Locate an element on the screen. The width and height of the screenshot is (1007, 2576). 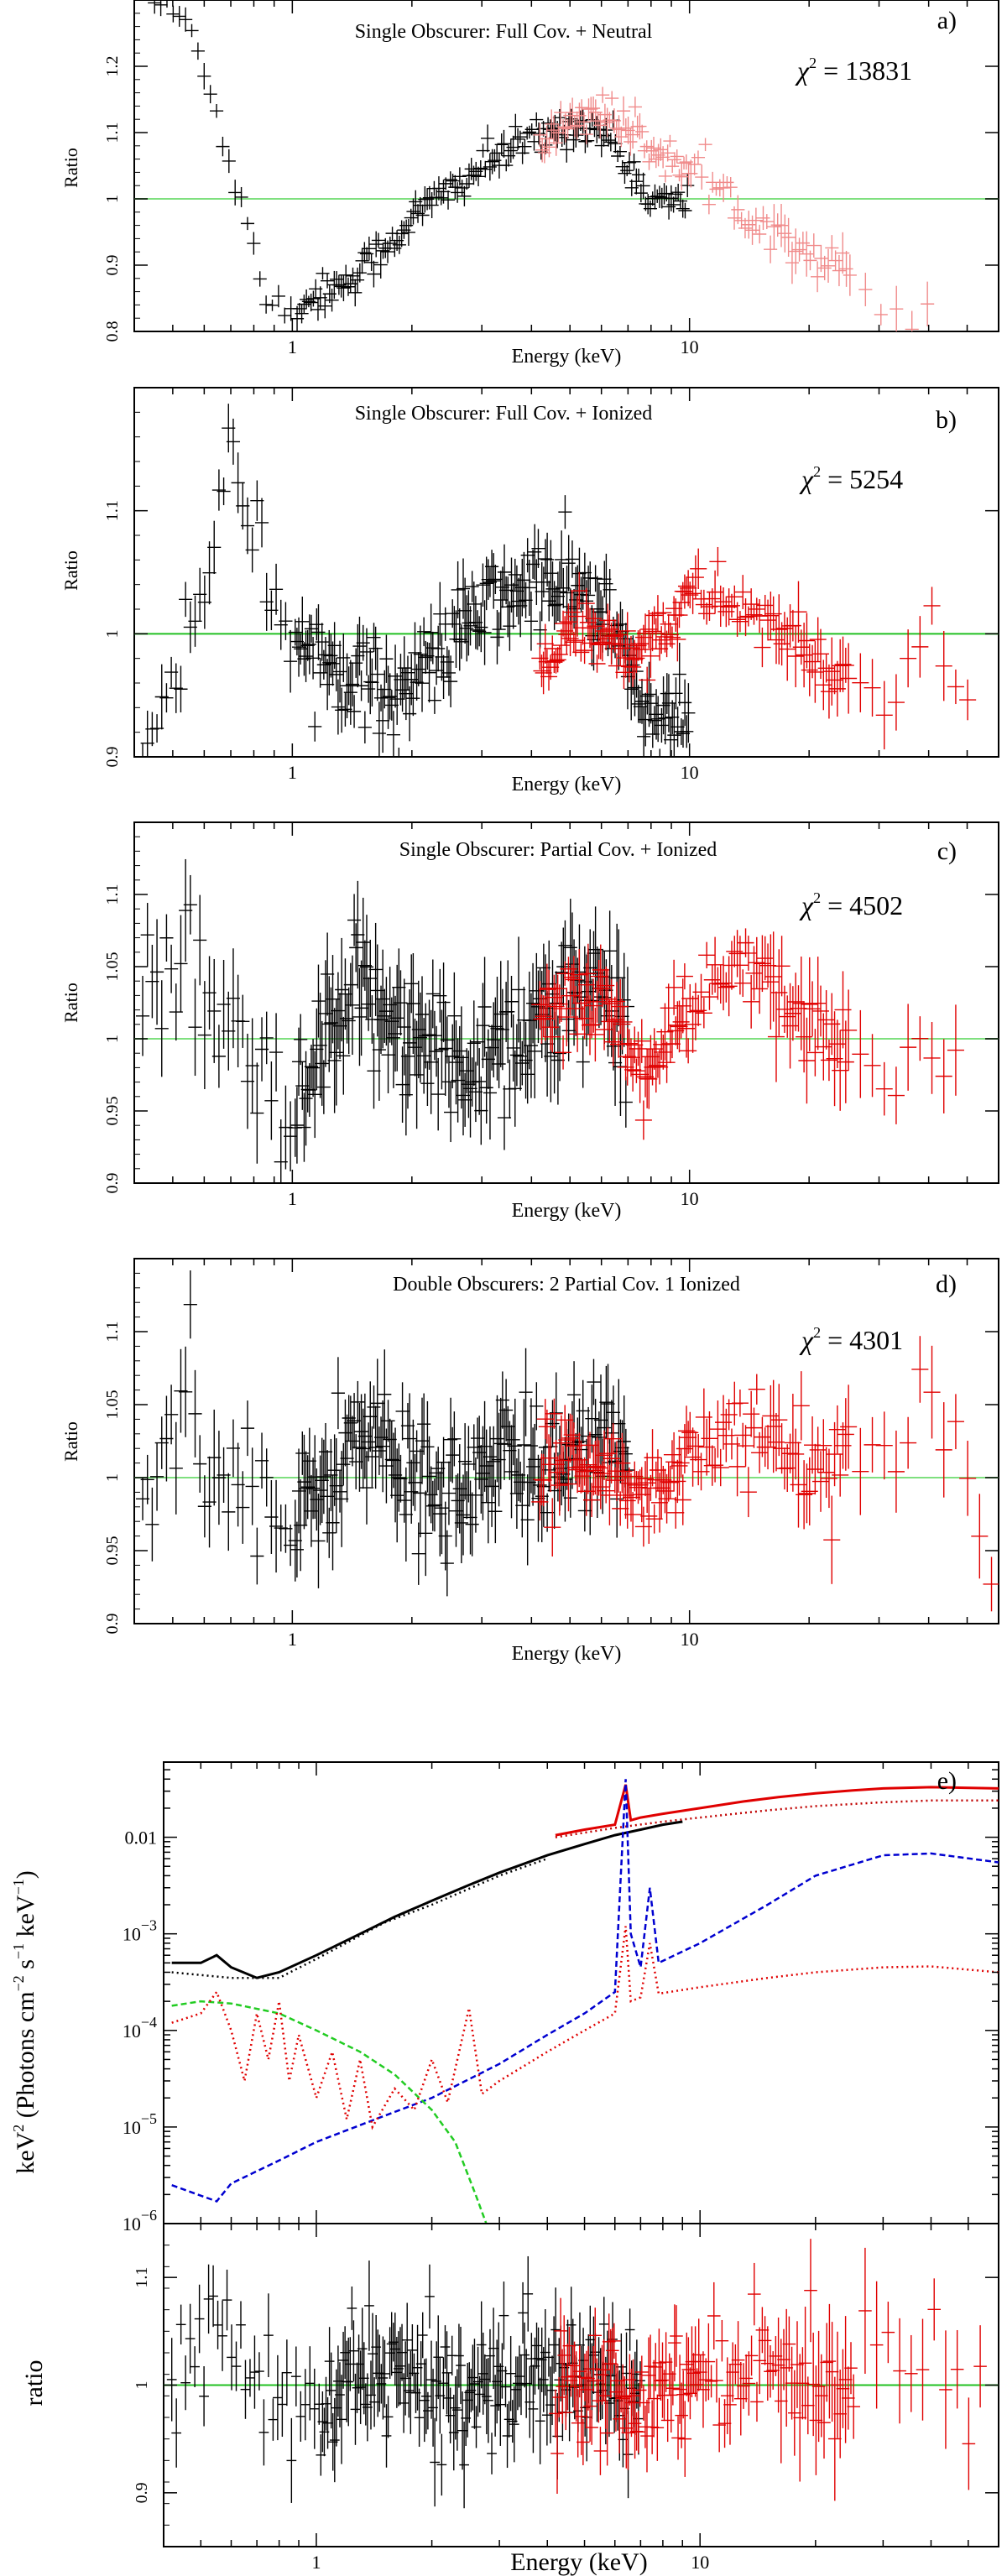
panel-a-letter: a) is located at coordinates (947, 20).